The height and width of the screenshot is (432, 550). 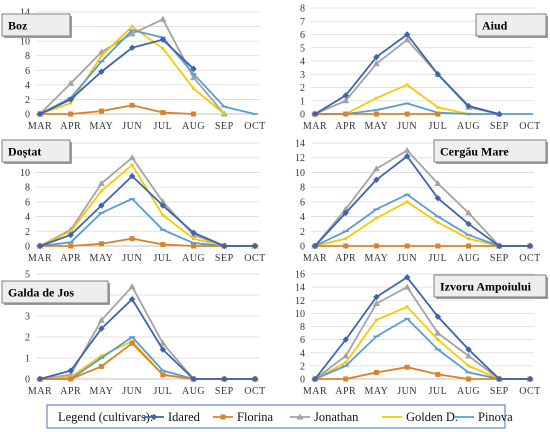 What do you see at coordinates (437, 391) in the screenshot?
I see `x-tick-label: JUL` at bounding box center [437, 391].